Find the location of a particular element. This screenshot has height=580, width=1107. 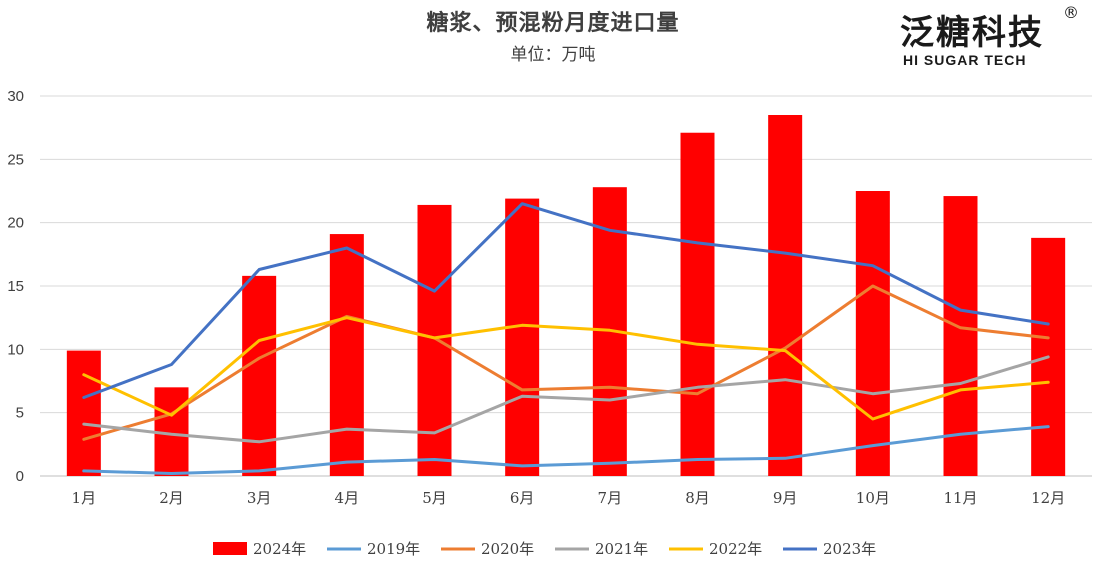

x-tick-label: 7月 is located at coordinates (610, 498).